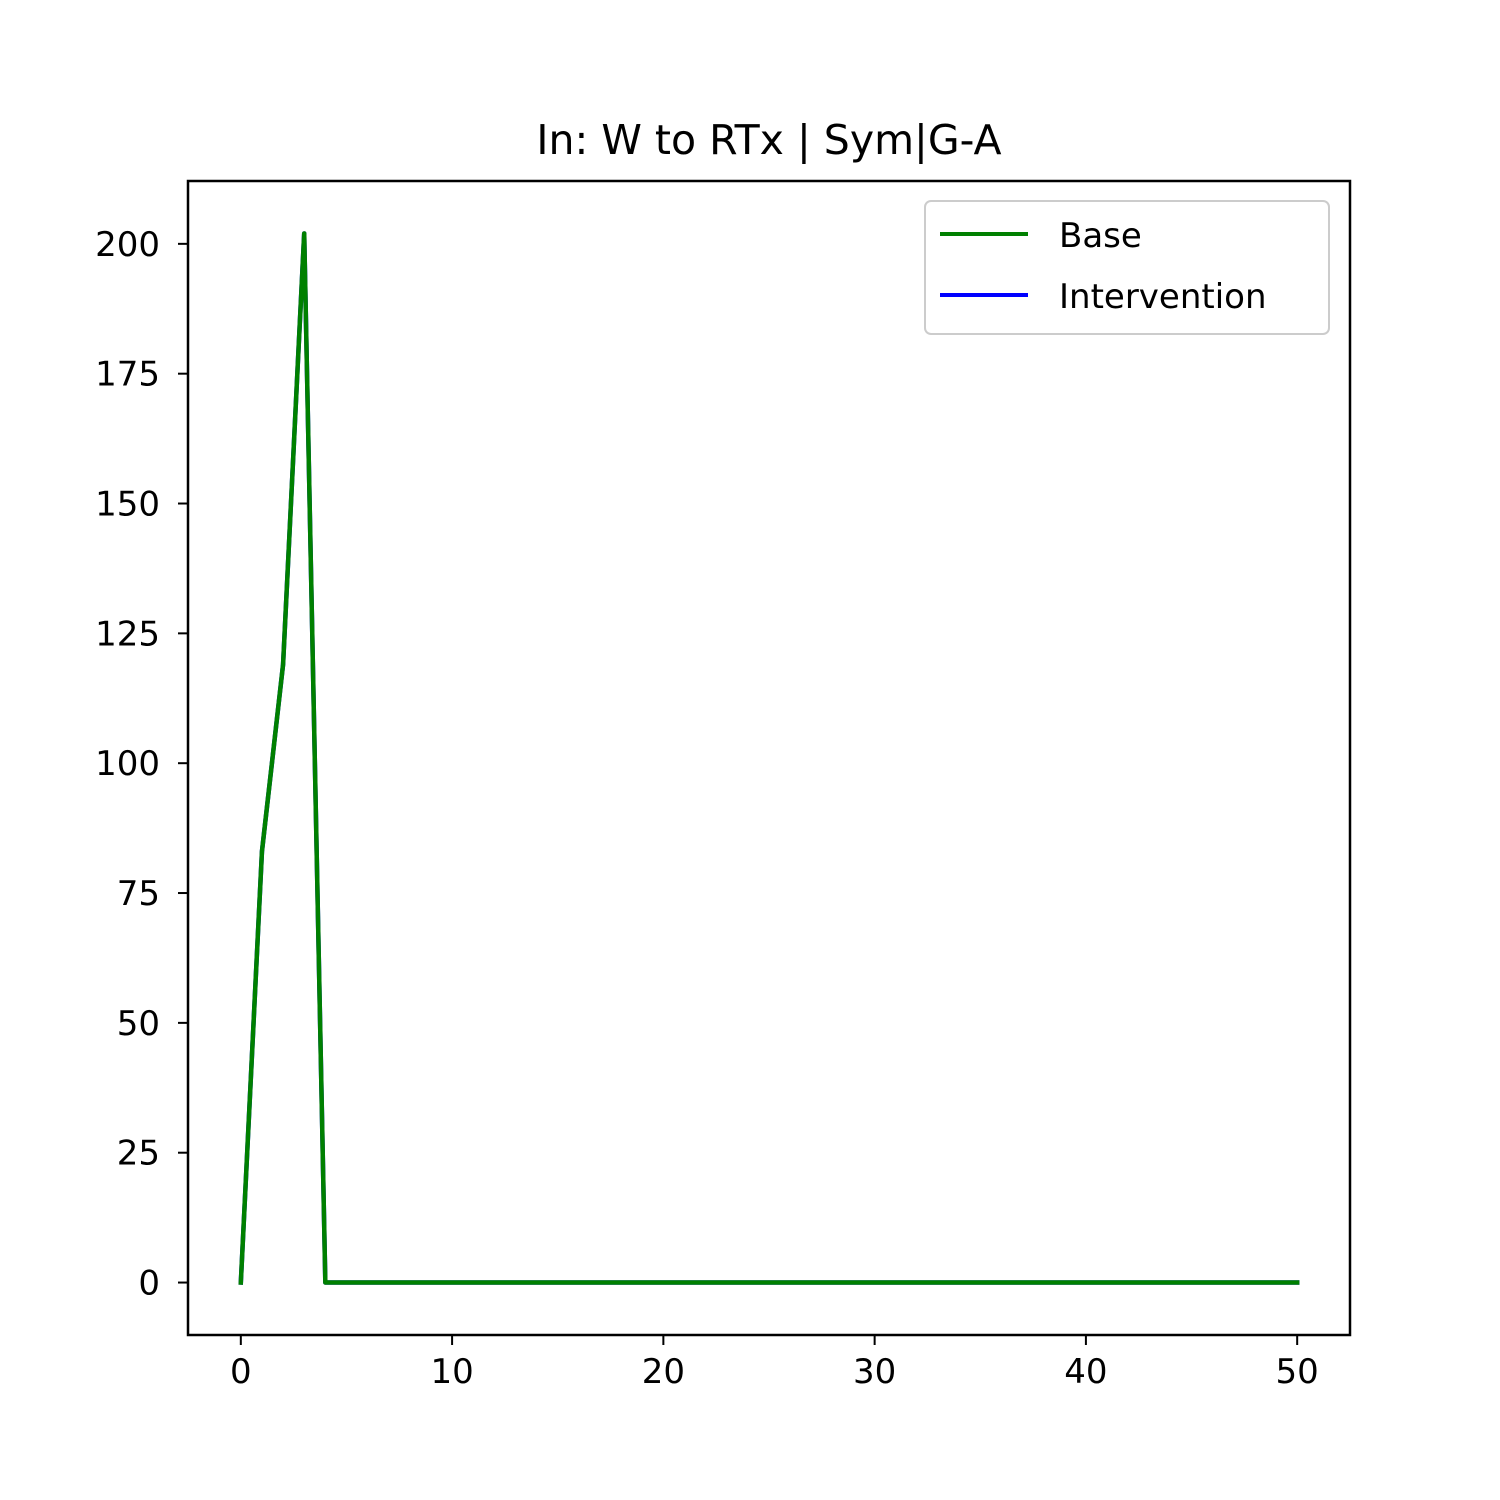 Image resolution: width=1500 pixels, height=1500 pixels. I want to click on y-axis: 0 25 50 75 100 125 150 175 200, so click(141, 764).